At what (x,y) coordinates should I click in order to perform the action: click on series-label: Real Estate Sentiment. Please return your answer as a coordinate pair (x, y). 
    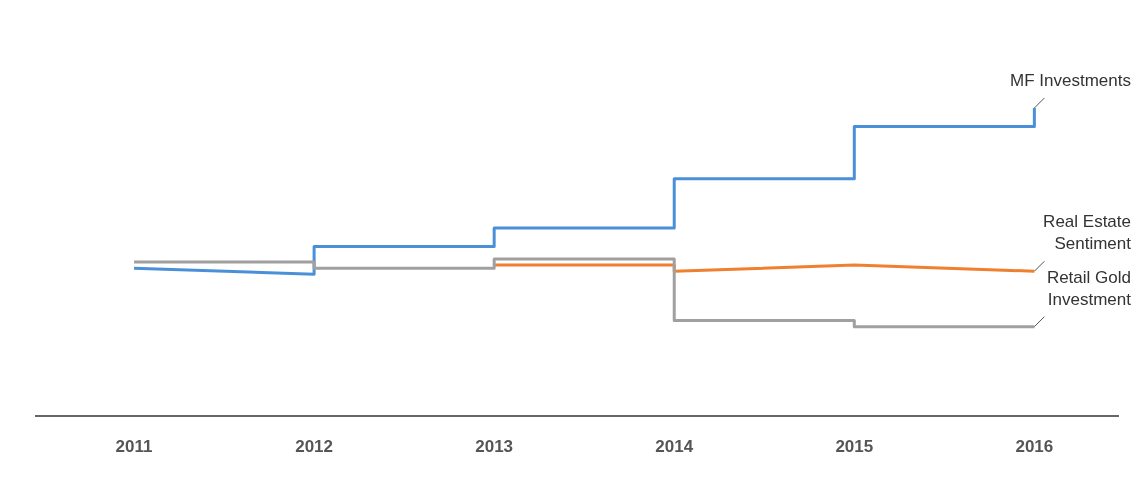
    Looking at the image, I should click on (1087, 233).